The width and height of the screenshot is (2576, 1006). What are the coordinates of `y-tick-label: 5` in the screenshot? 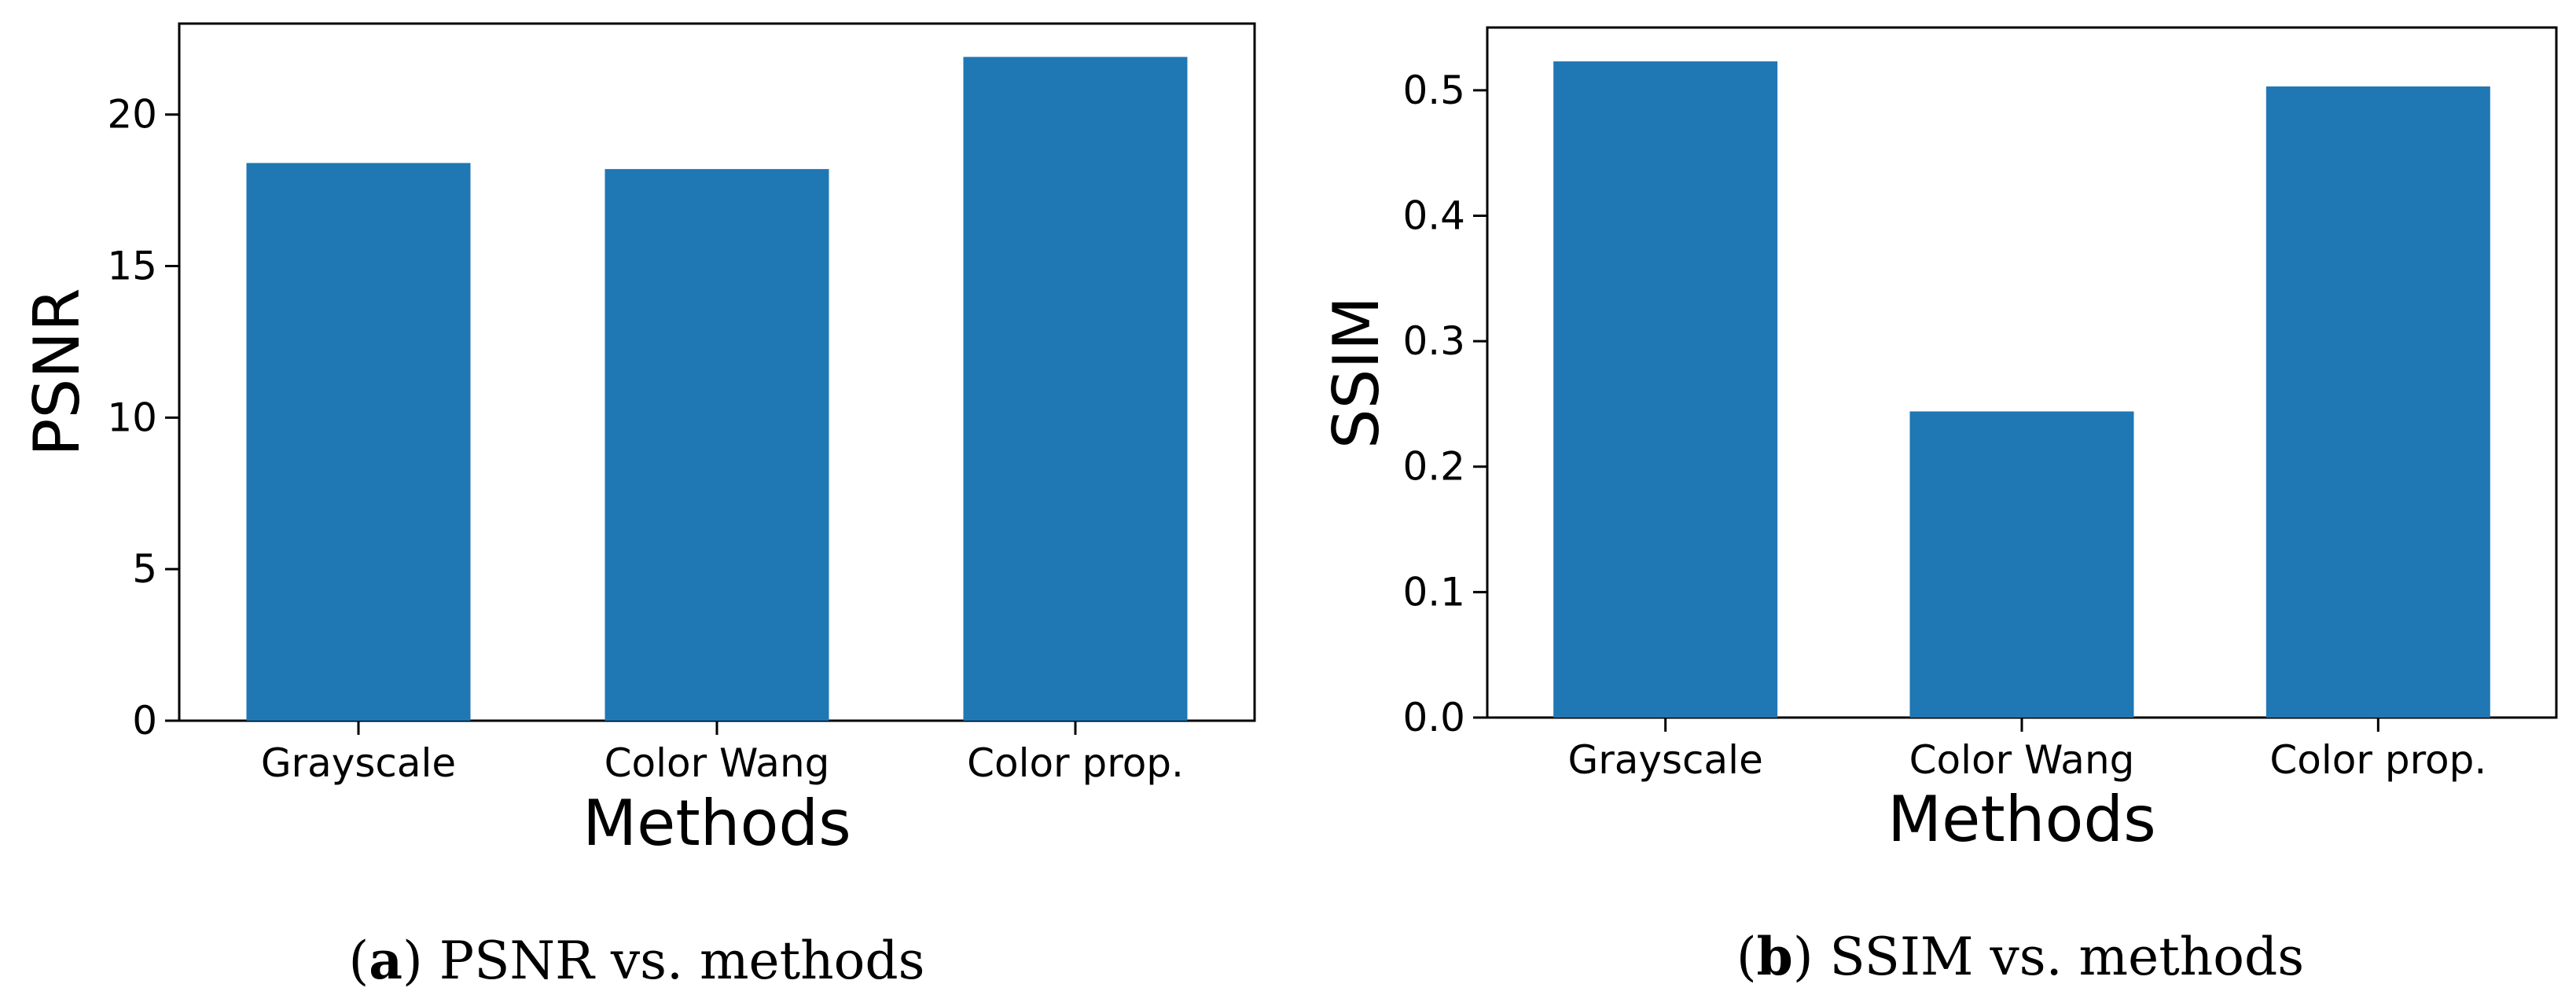 It's located at (144, 569).